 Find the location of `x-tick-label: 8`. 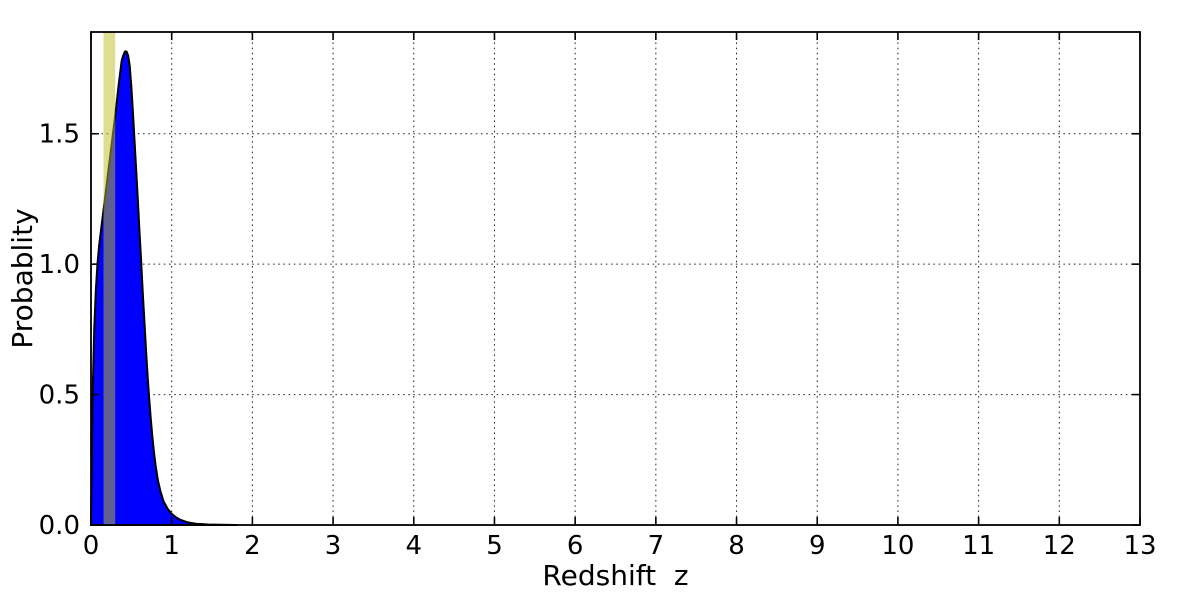

x-tick-label: 8 is located at coordinates (736, 546).